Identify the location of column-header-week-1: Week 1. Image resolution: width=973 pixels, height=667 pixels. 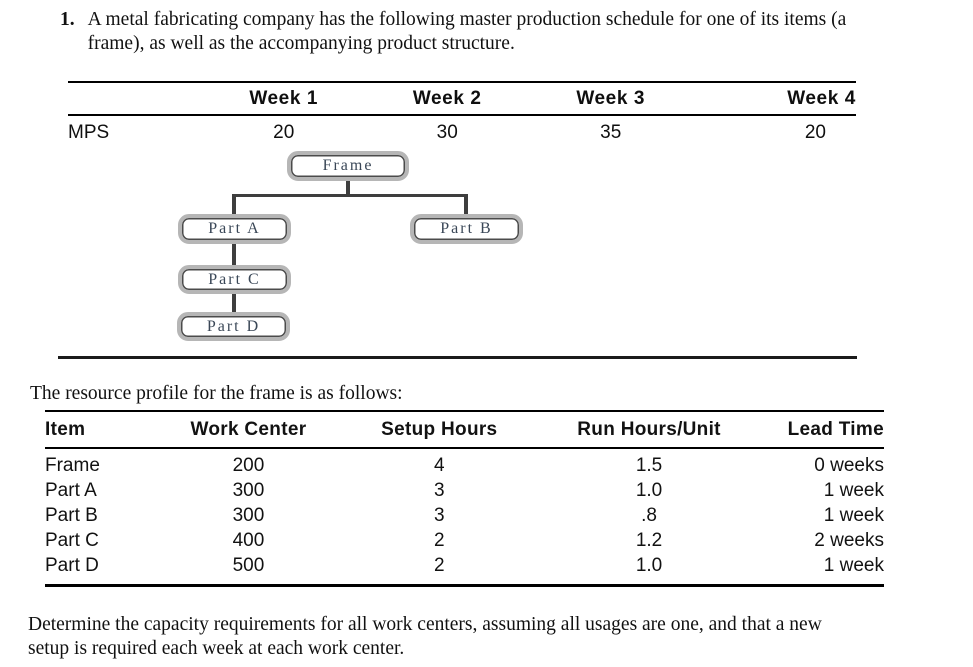
(284, 98).